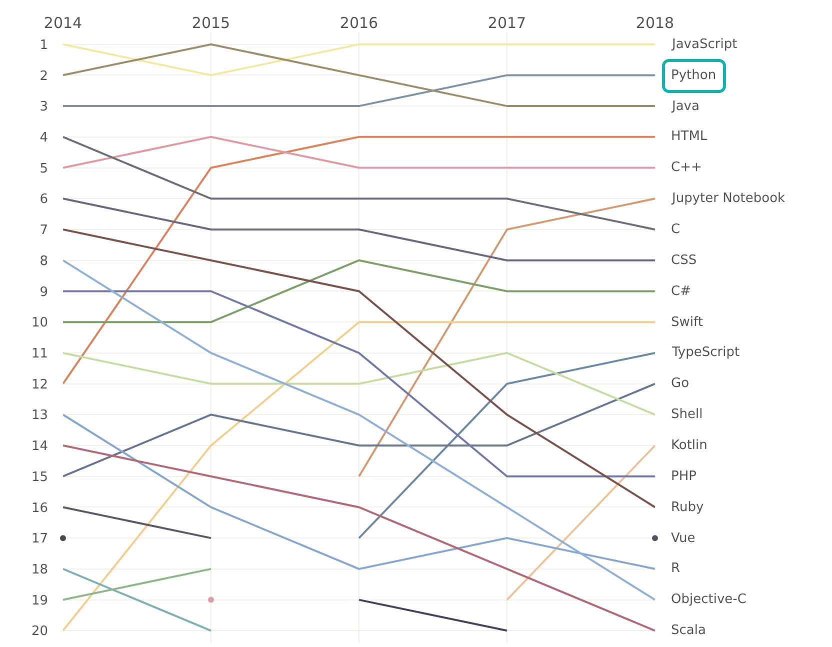 The height and width of the screenshot is (647, 832). Describe the element at coordinates (675, 229) in the screenshot. I see `series-label: C` at that location.